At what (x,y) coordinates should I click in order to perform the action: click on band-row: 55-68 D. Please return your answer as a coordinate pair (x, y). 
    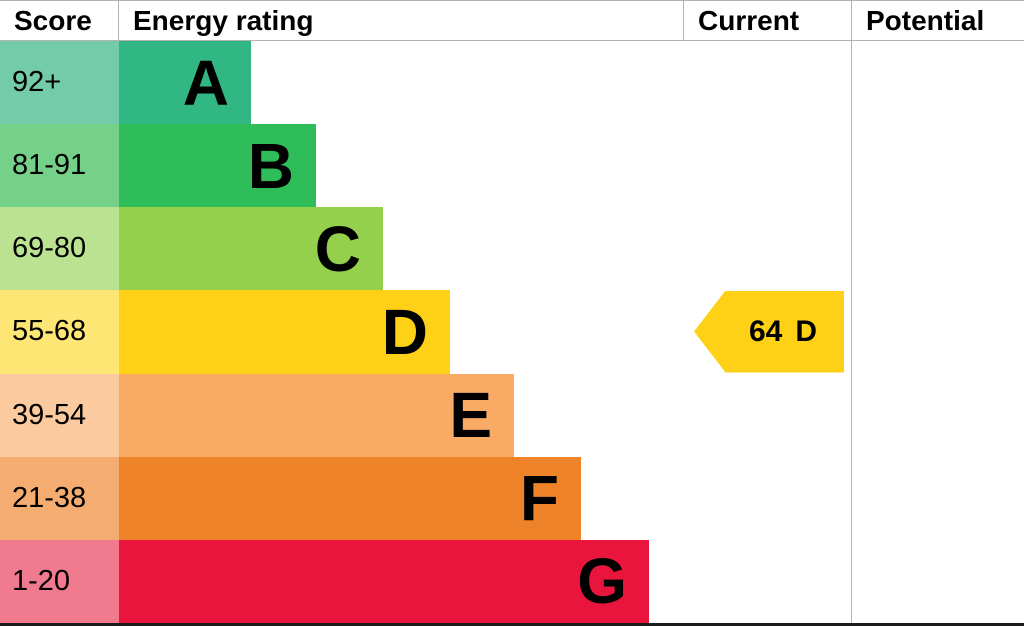
    Looking at the image, I should click on (342, 332).